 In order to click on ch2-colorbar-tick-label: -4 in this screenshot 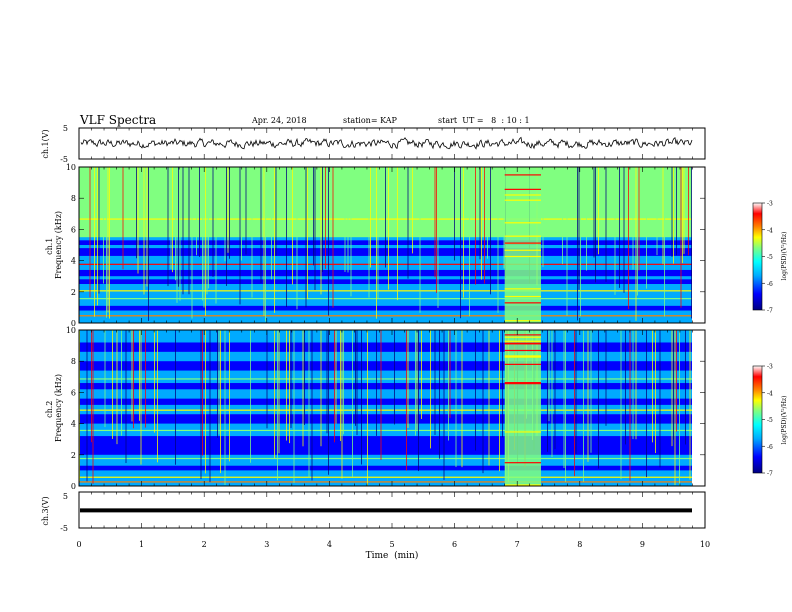, I will do `click(770, 393)`.